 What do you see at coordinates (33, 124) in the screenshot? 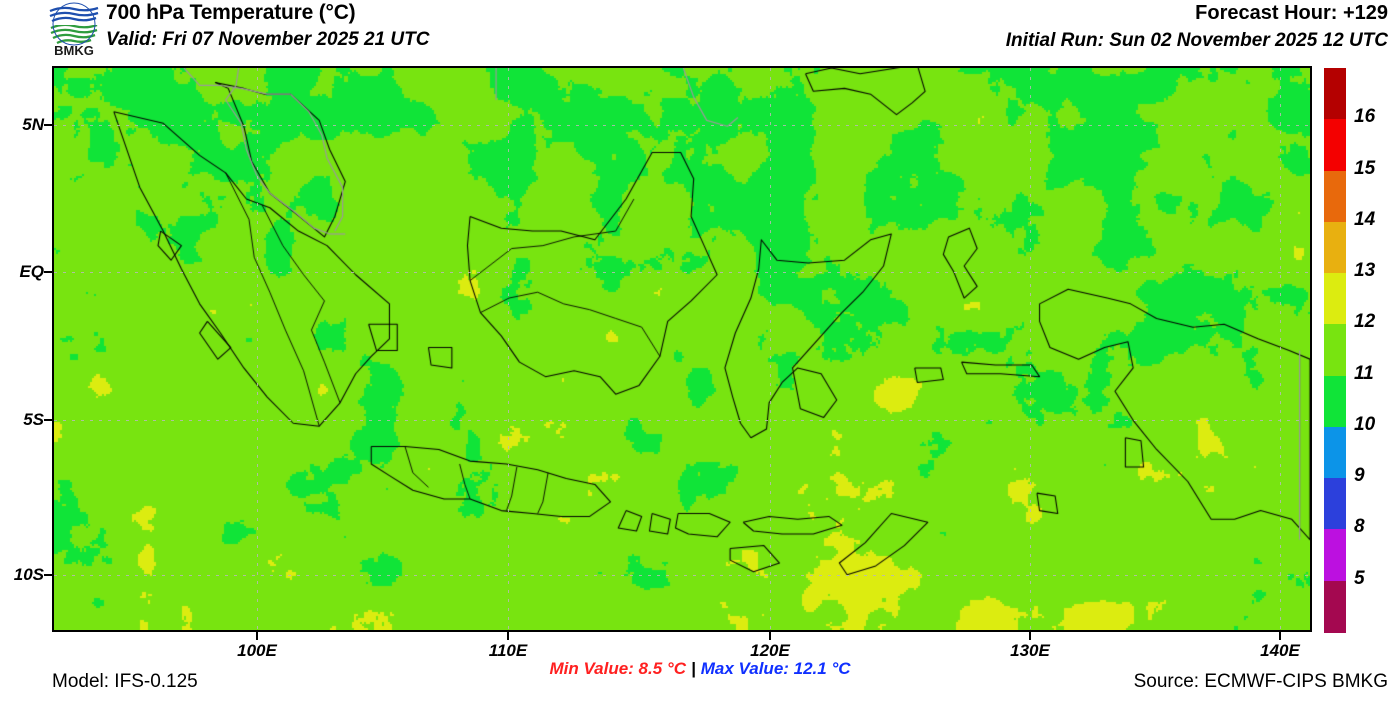
I see `lat-tick-label-5n: 5N` at bounding box center [33, 124].